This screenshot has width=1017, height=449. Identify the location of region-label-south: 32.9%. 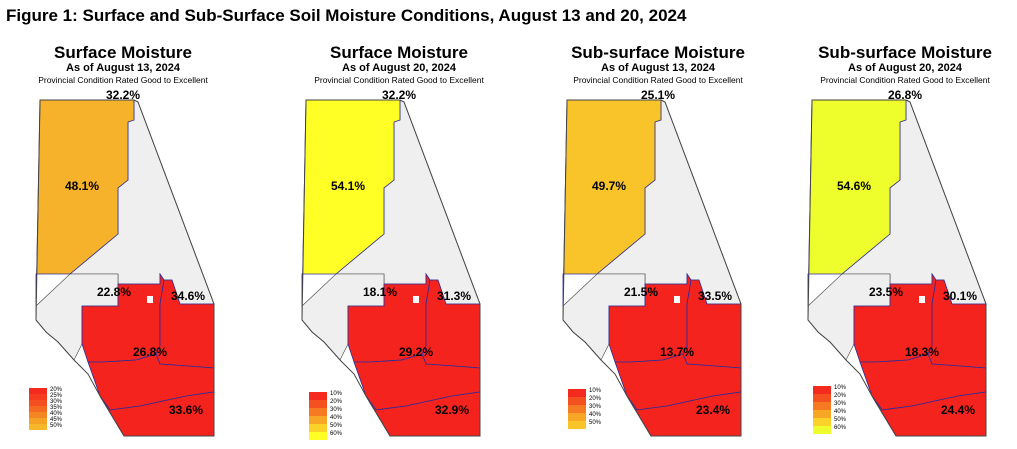
(452, 410).